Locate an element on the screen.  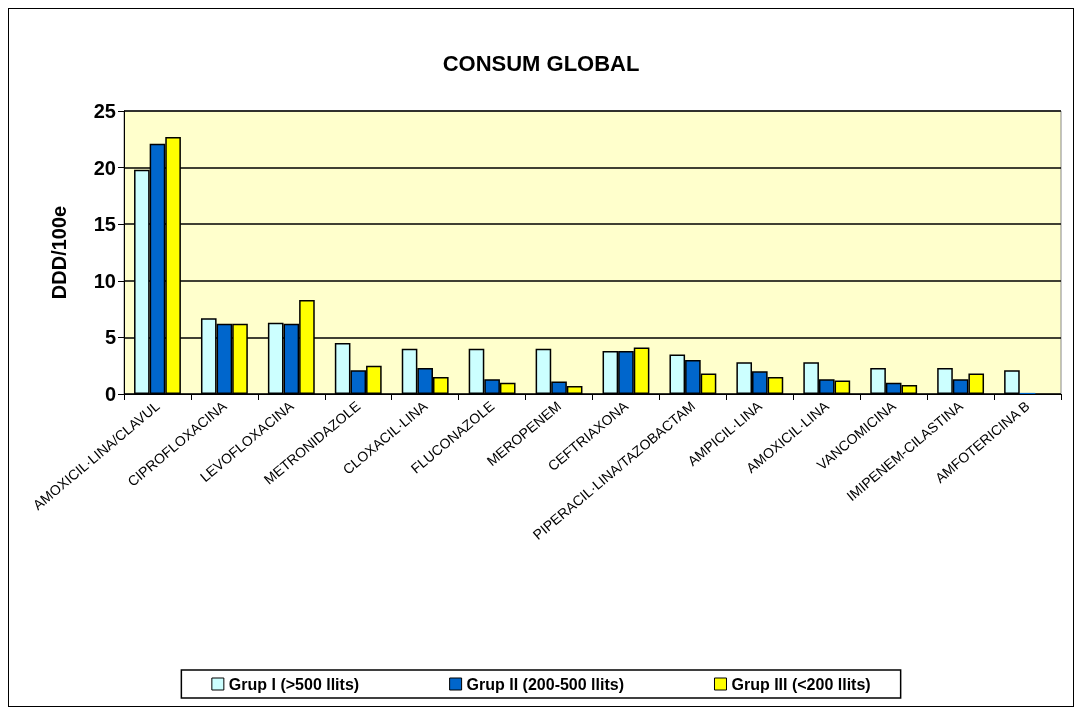
legend-label: Grup III (<200 llits) is located at coordinates (801, 684).